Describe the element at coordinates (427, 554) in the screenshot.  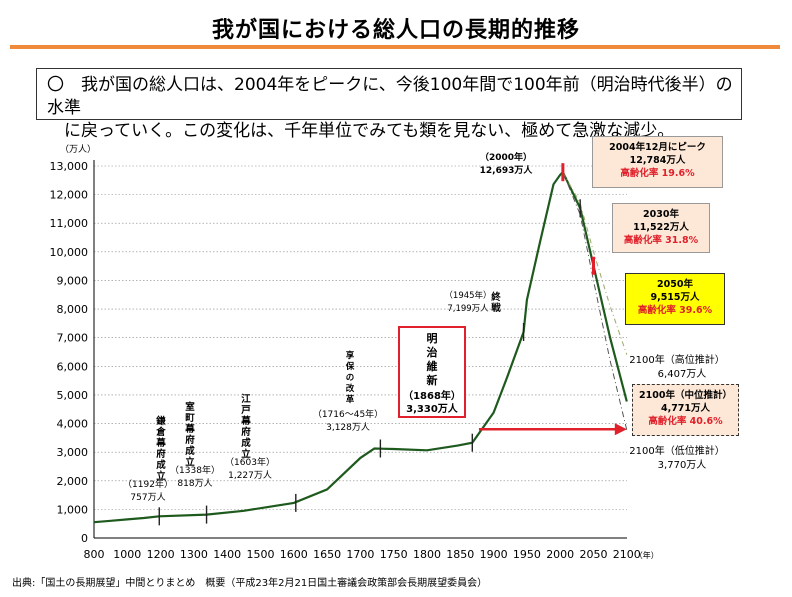
I see `x-tick-label: 1800` at that location.